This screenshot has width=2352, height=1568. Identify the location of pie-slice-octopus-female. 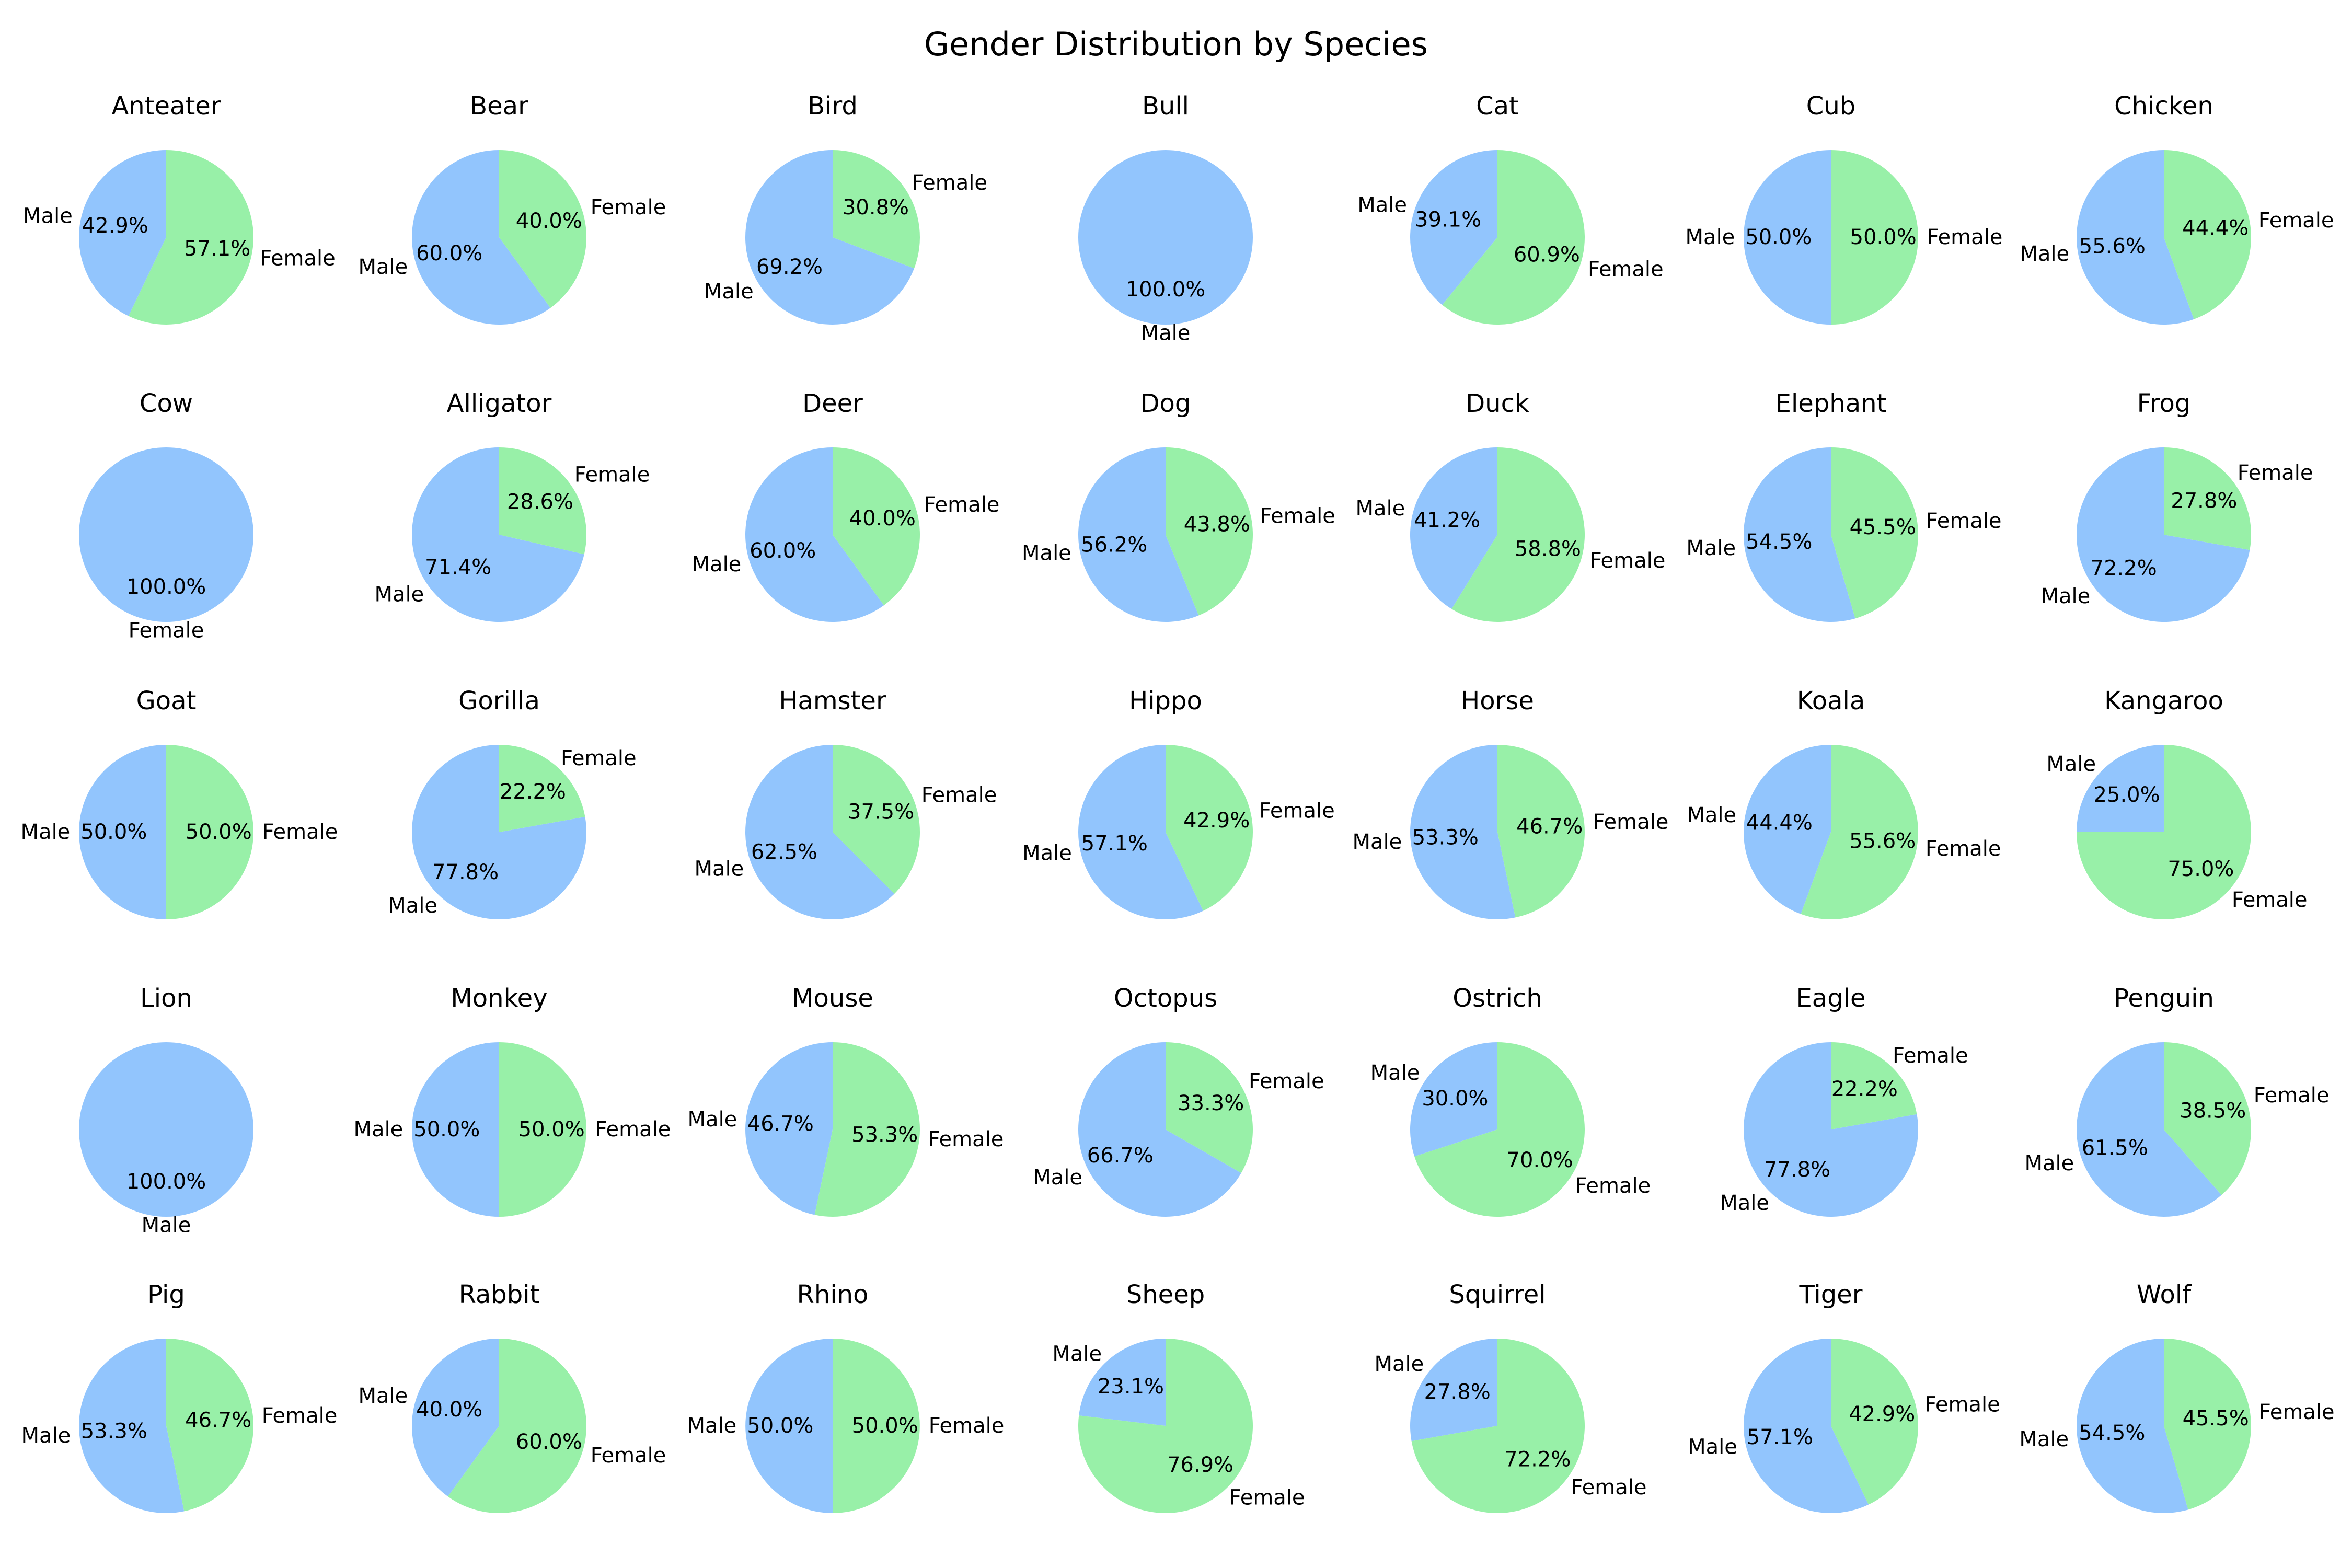
(1209, 1107).